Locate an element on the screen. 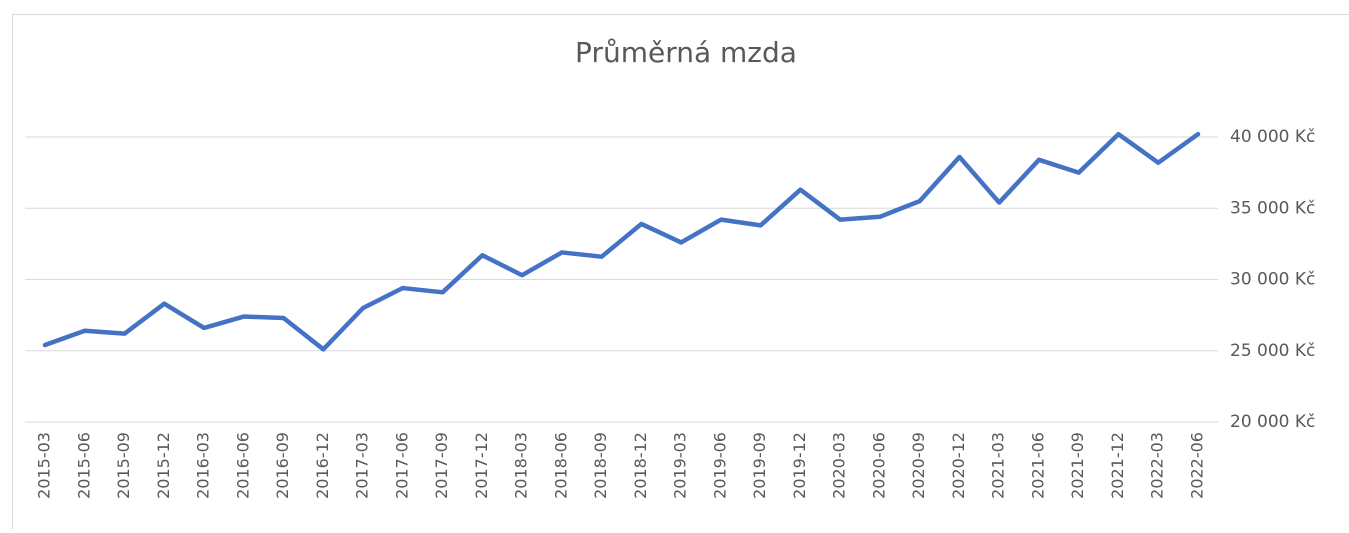  x-tick-label: 2016-12 is located at coordinates (322, 465).